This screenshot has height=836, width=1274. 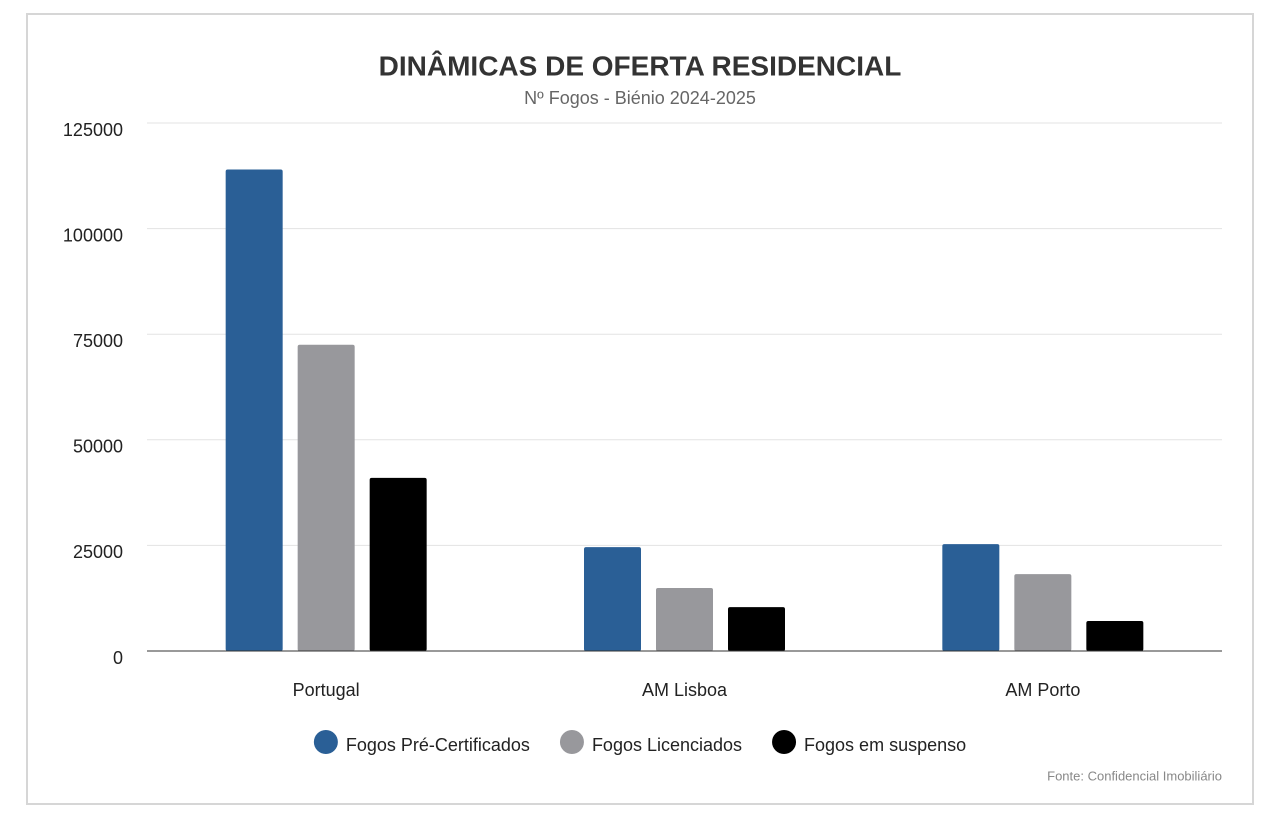 I want to click on y-tick-label: 50000, so click(x=98, y=447).